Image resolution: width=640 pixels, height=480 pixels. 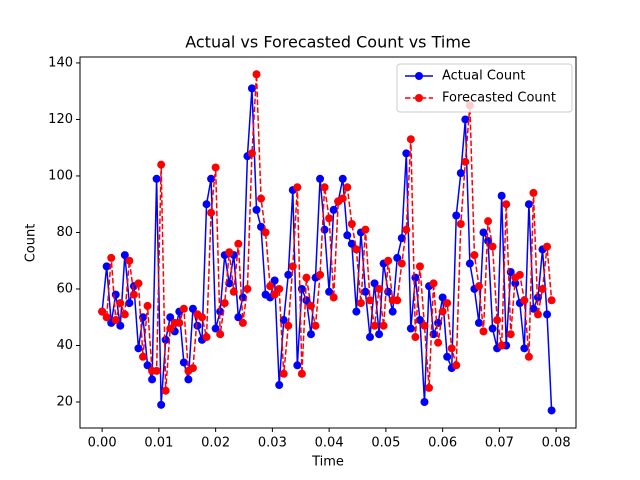 What do you see at coordinates (60, 62) in the screenshot?
I see `y-tick-label: 140` at bounding box center [60, 62].